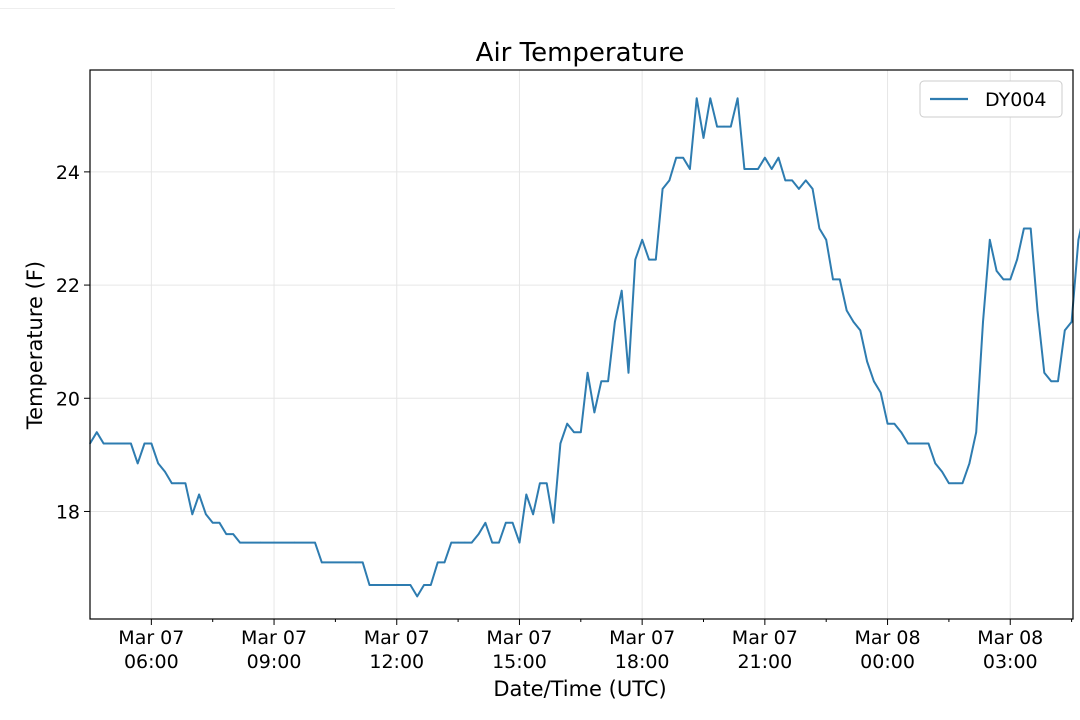  Describe the element at coordinates (764, 662) in the screenshot. I see `x-tick-label-time: 21:00` at that location.